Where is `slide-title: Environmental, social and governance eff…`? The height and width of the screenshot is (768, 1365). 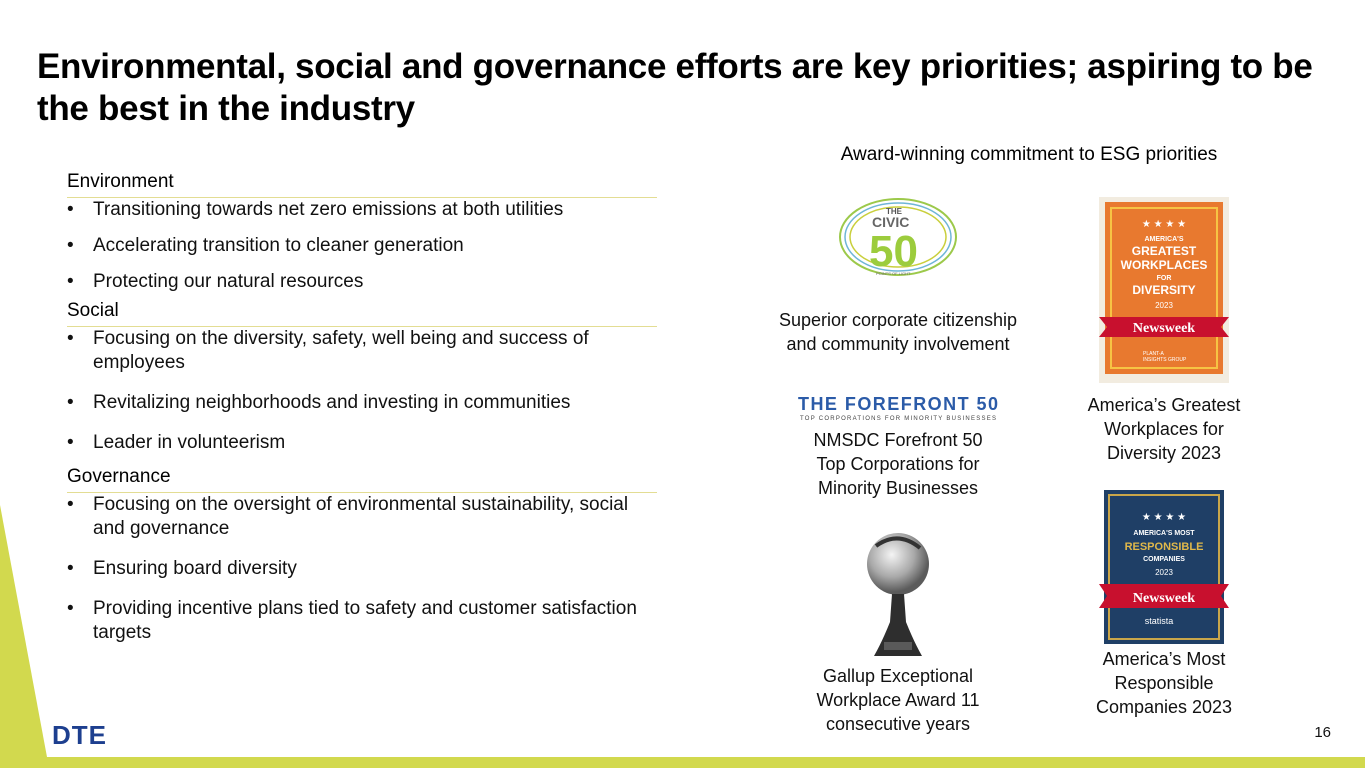 slide-title: Environmental, social and governance eff… is located at coordinates (675, 87).